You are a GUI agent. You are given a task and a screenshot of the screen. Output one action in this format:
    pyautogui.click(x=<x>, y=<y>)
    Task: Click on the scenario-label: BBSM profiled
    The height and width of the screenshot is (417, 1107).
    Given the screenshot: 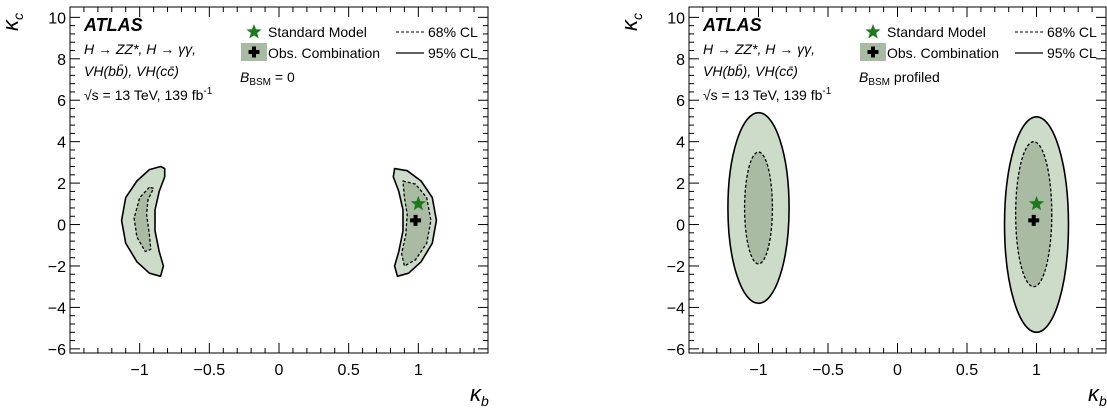 What is the action you would take?
    pyautogui.click(x=899, y=78)
    